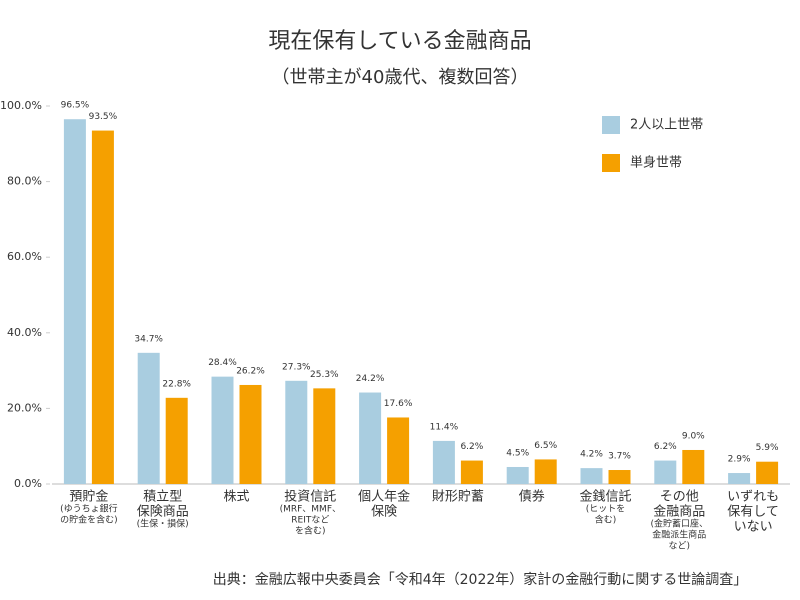  What do you see at coordinates (680, 546) in the screenshot?
I see `x-tick-note: など)` at bounding box center [680, 546].